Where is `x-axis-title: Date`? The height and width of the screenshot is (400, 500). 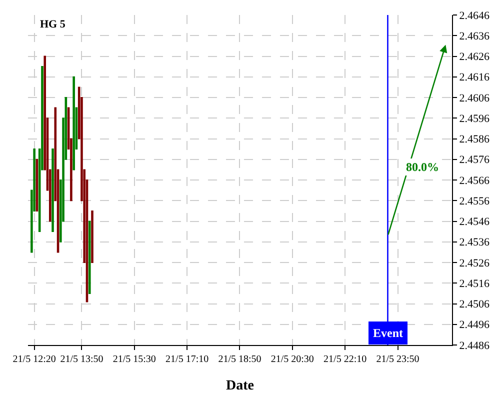 x-axis-title: Date is located at coordinates (240, 386).